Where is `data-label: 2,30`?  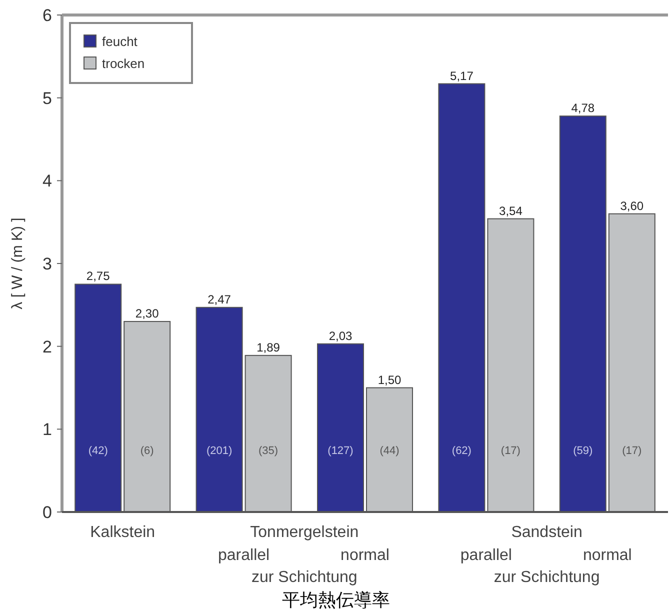 data-label: 2,30 is located at coordinates (147, 313).